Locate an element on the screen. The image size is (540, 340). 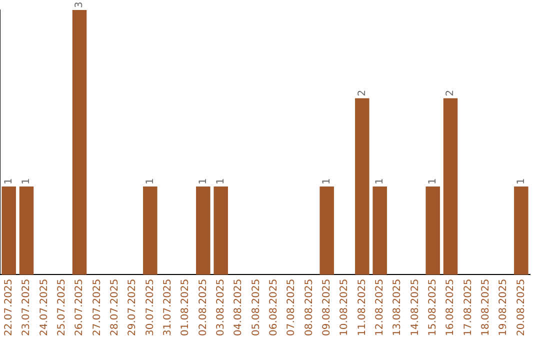
x-tick-label: 18.08.2025 is located at coordinates (486, 307).